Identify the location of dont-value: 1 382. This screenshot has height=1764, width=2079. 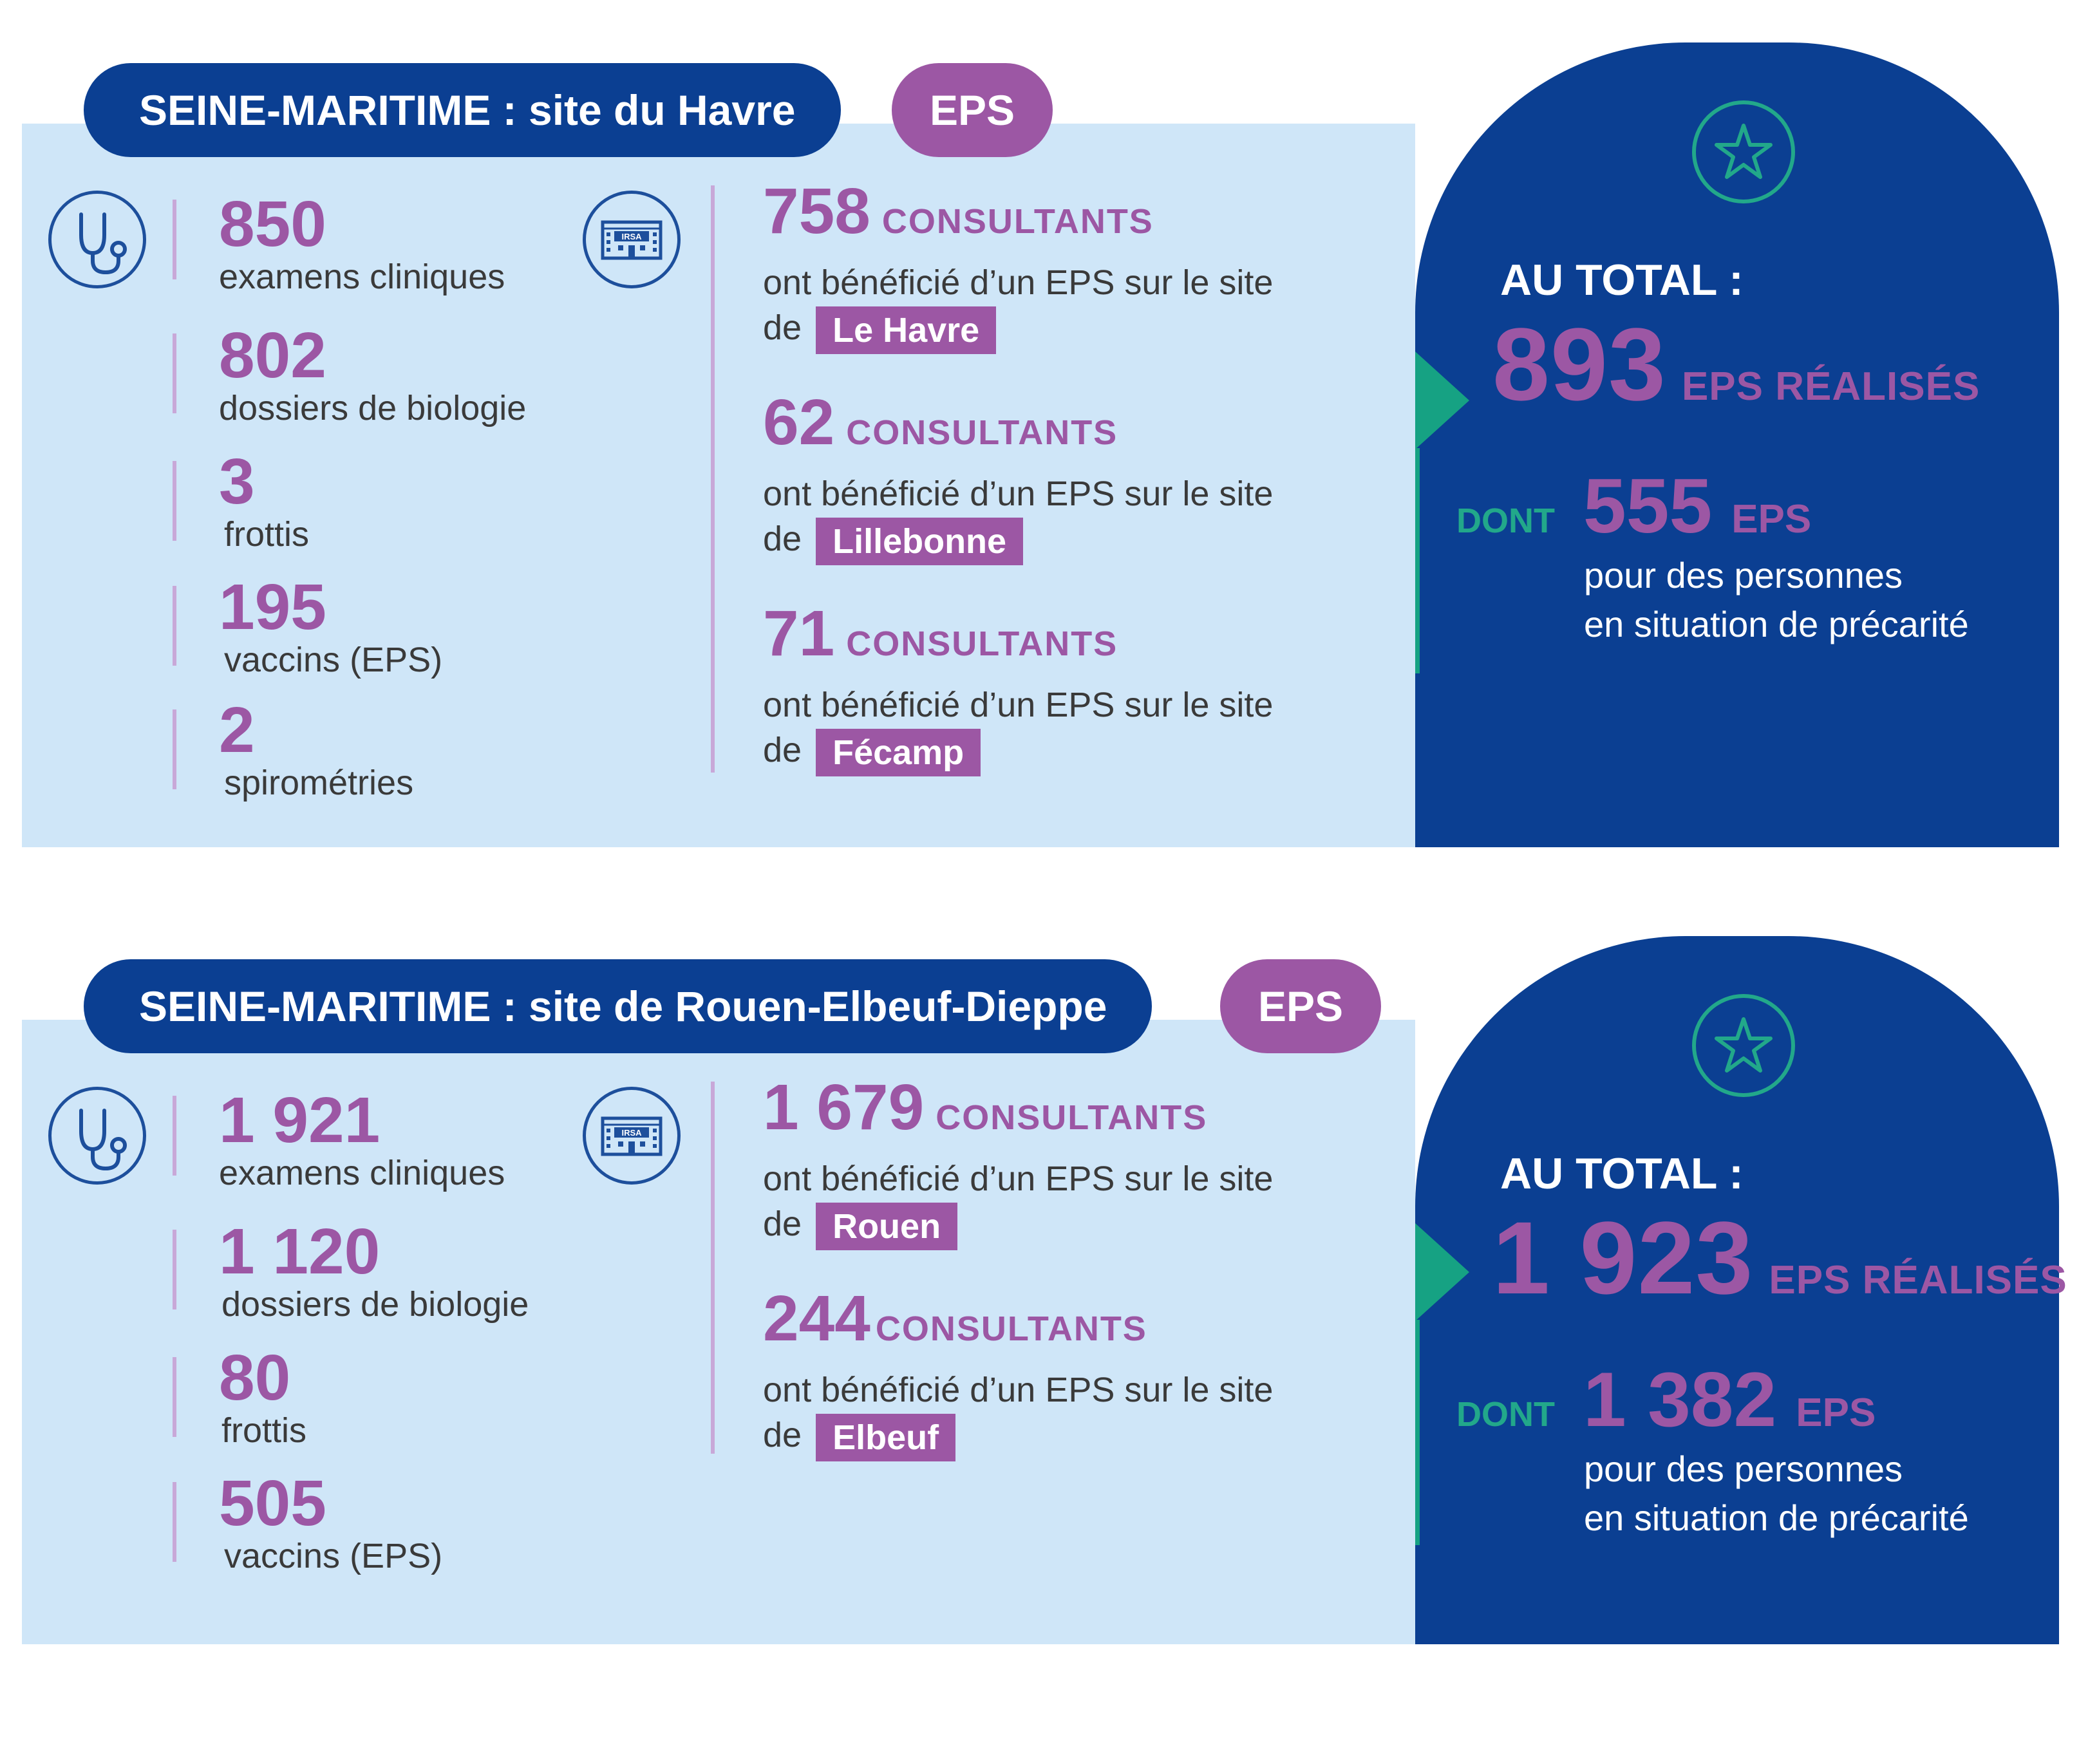
(1680, 1399).